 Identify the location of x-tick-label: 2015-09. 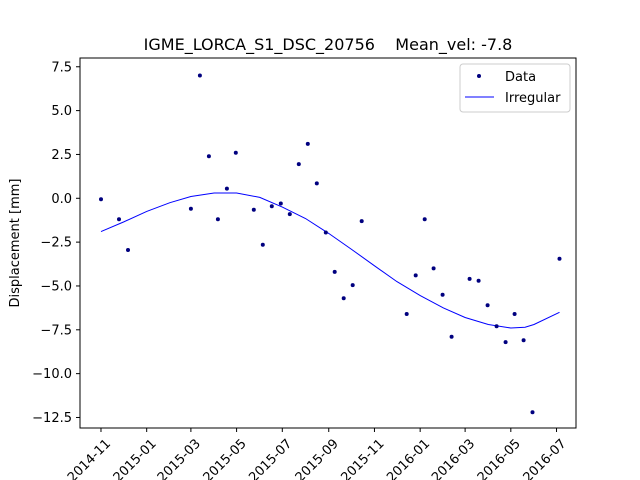
(317, 458).